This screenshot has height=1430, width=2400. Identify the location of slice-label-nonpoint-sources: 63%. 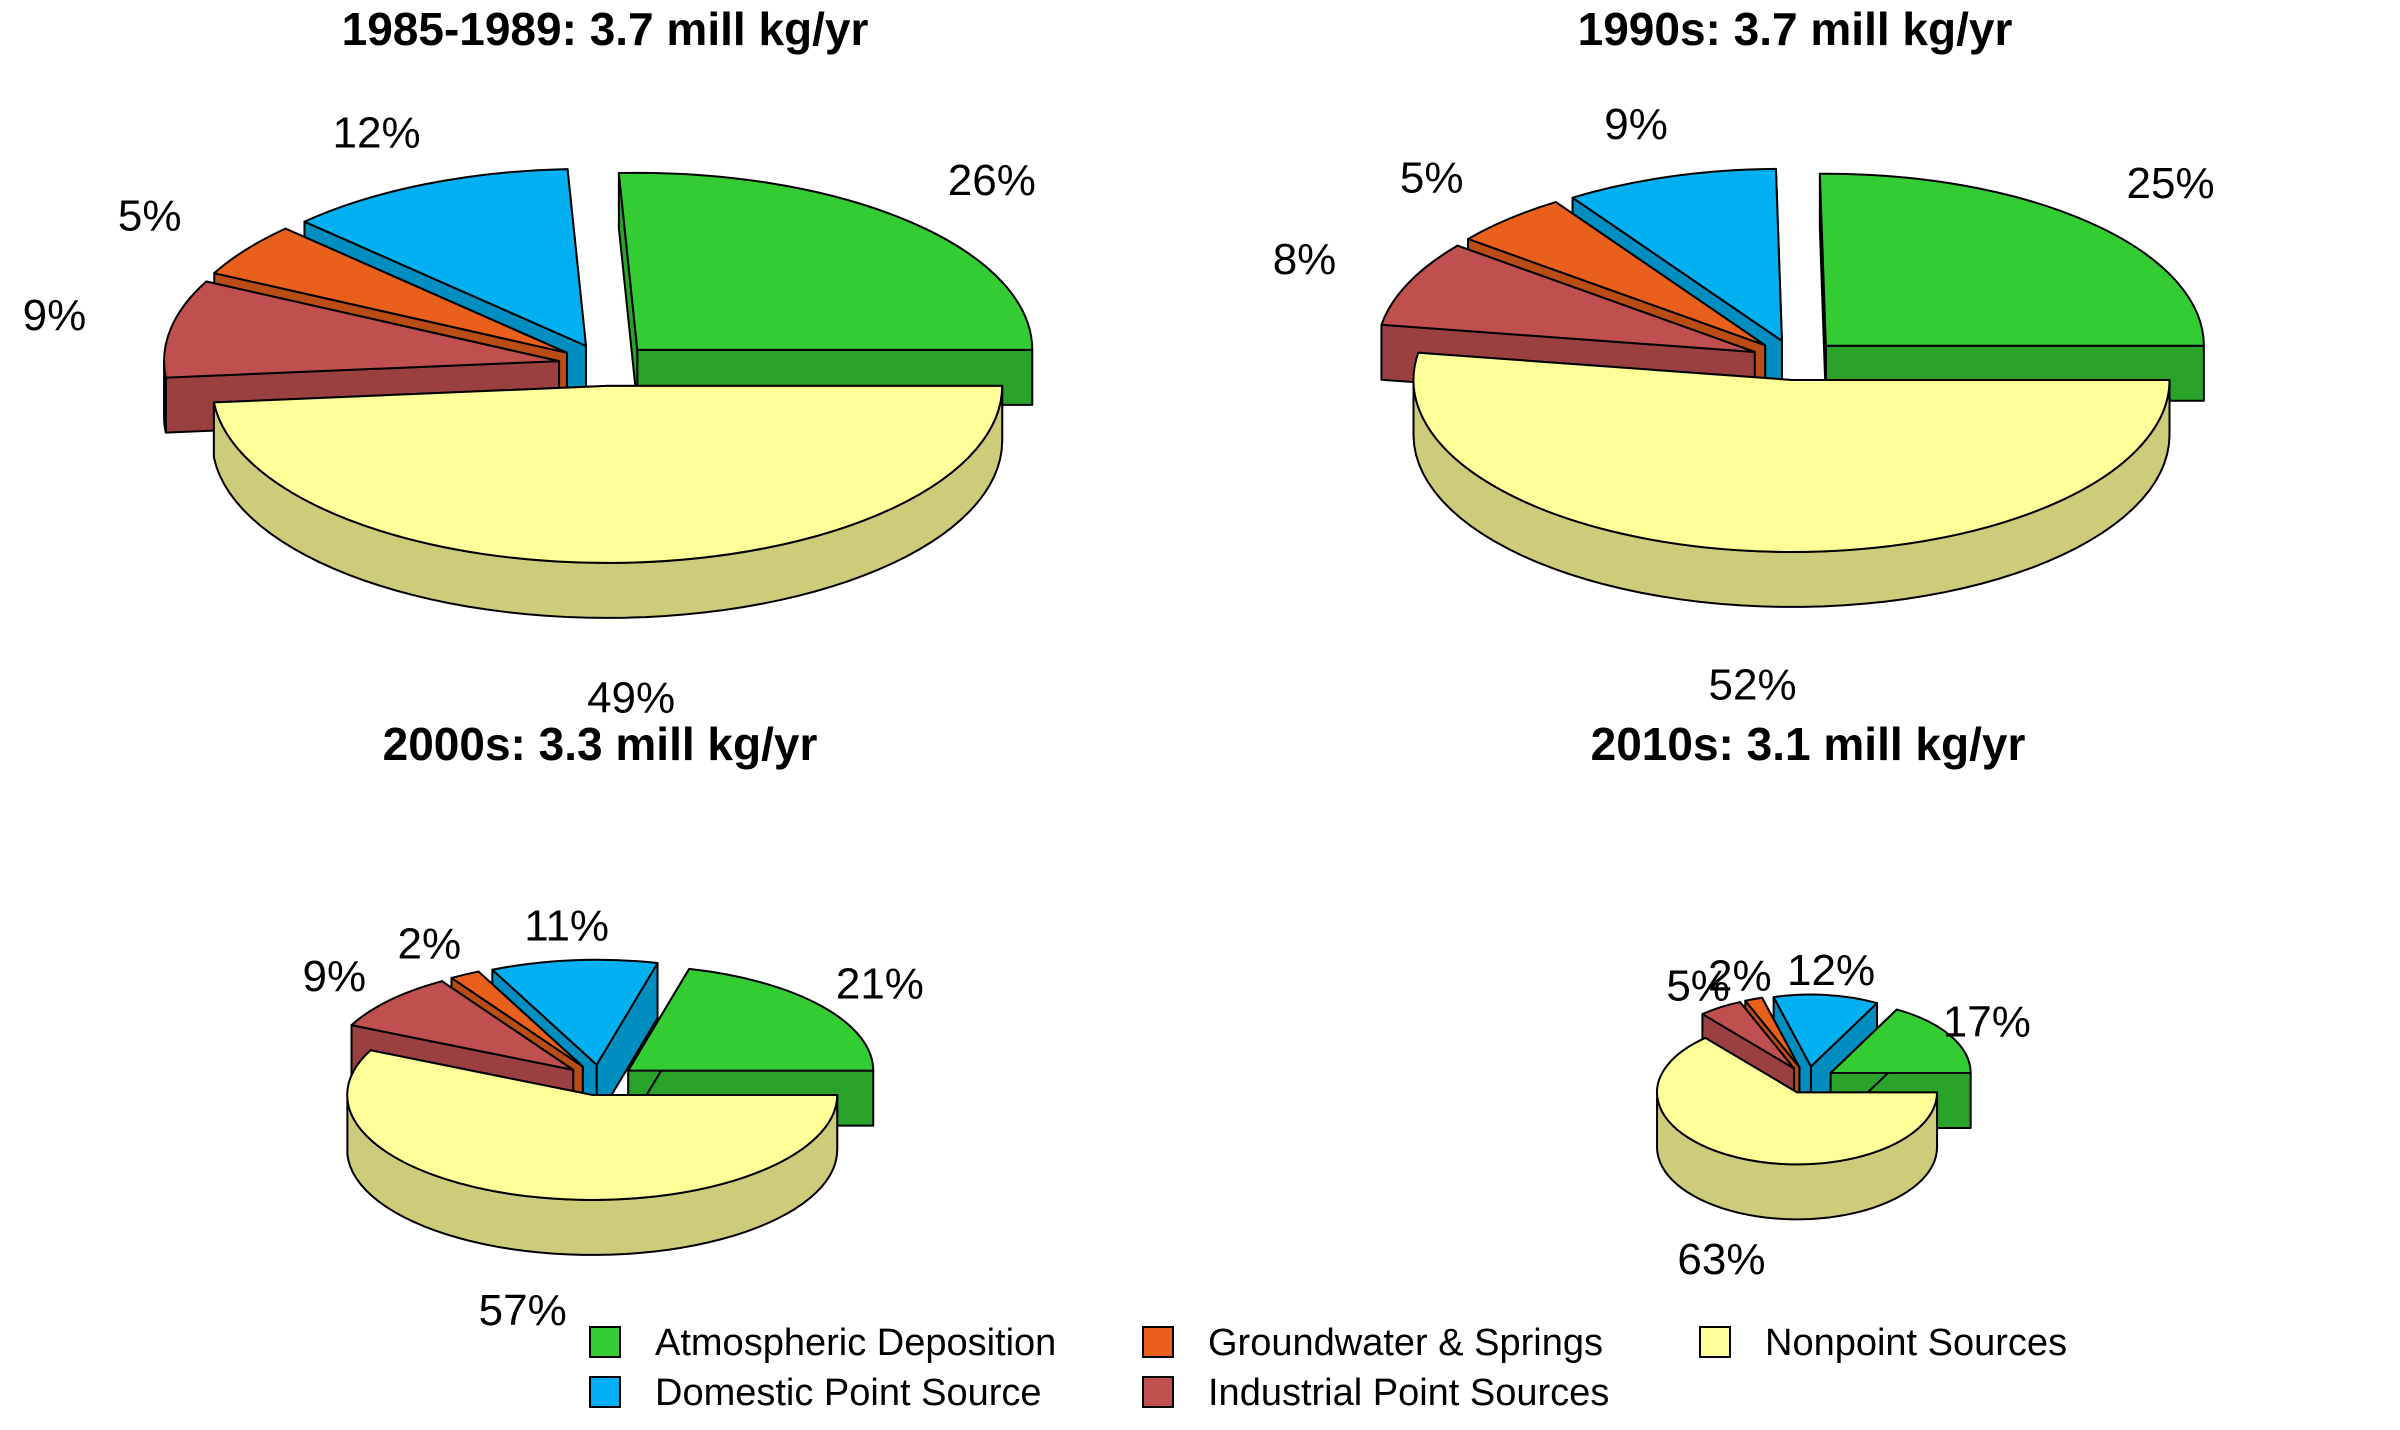
(1721, 1259).